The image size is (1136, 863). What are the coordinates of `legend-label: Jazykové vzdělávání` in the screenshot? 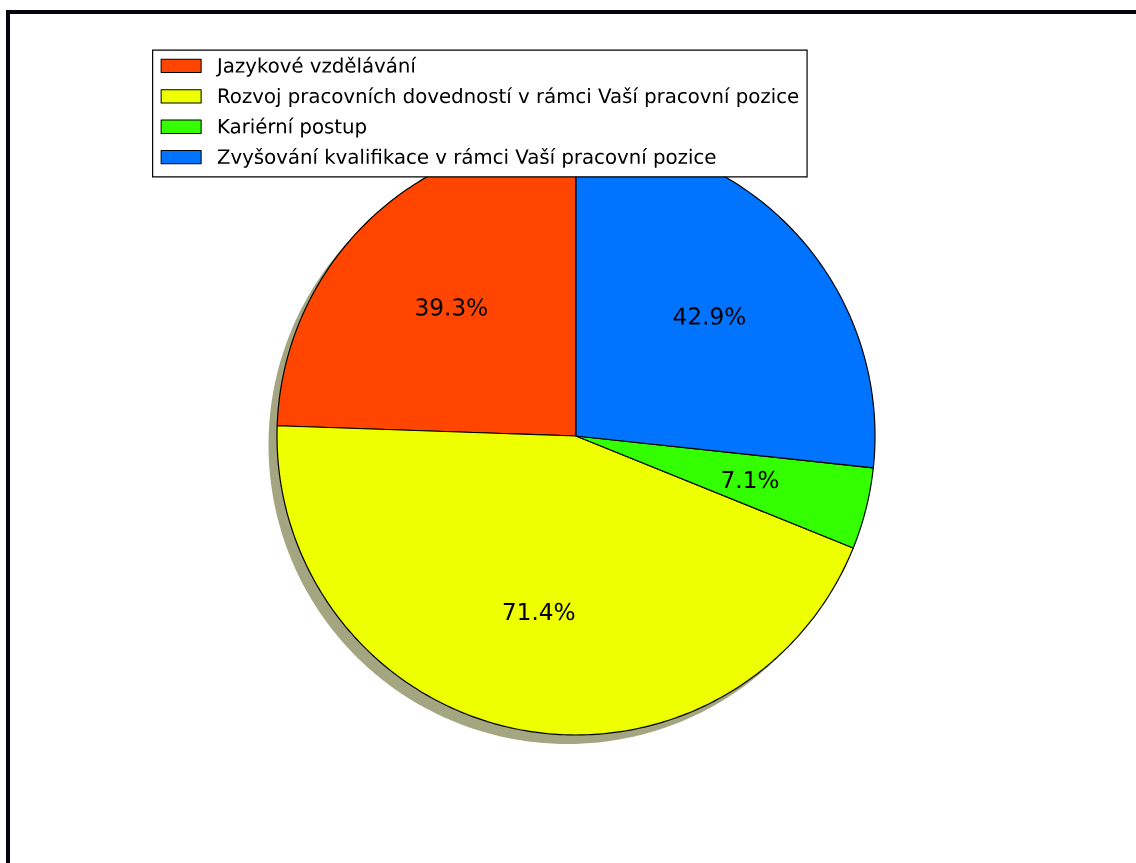 It's located at (316, 66).